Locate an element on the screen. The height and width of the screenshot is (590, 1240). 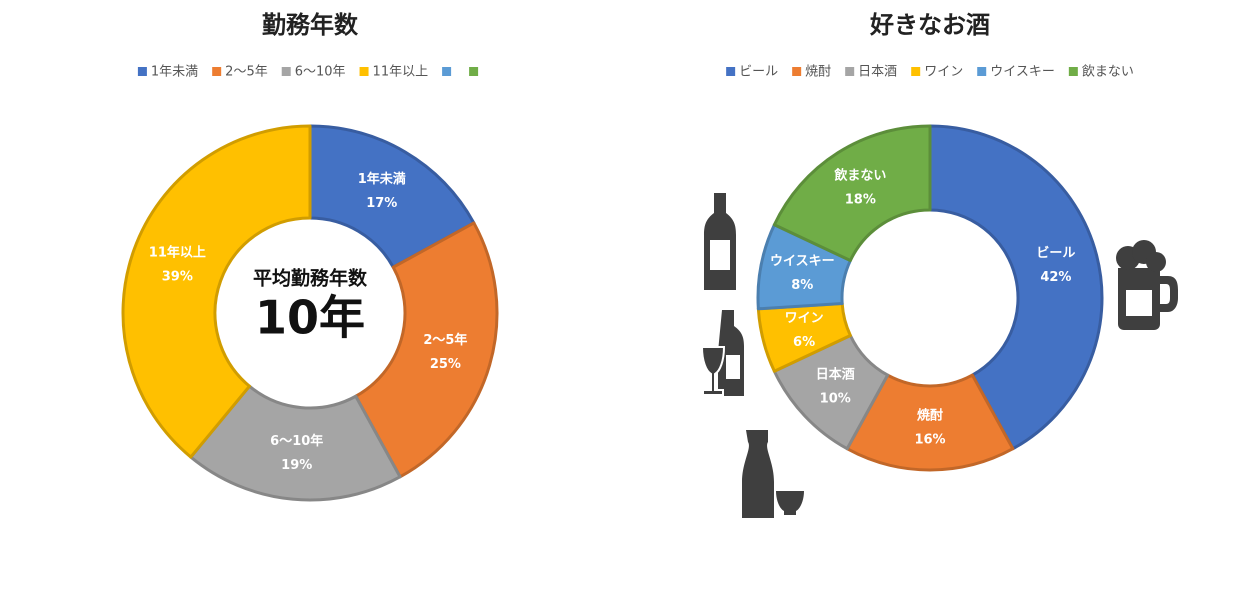
slice-category: 焼酎 is located at coordinates (930, 416).